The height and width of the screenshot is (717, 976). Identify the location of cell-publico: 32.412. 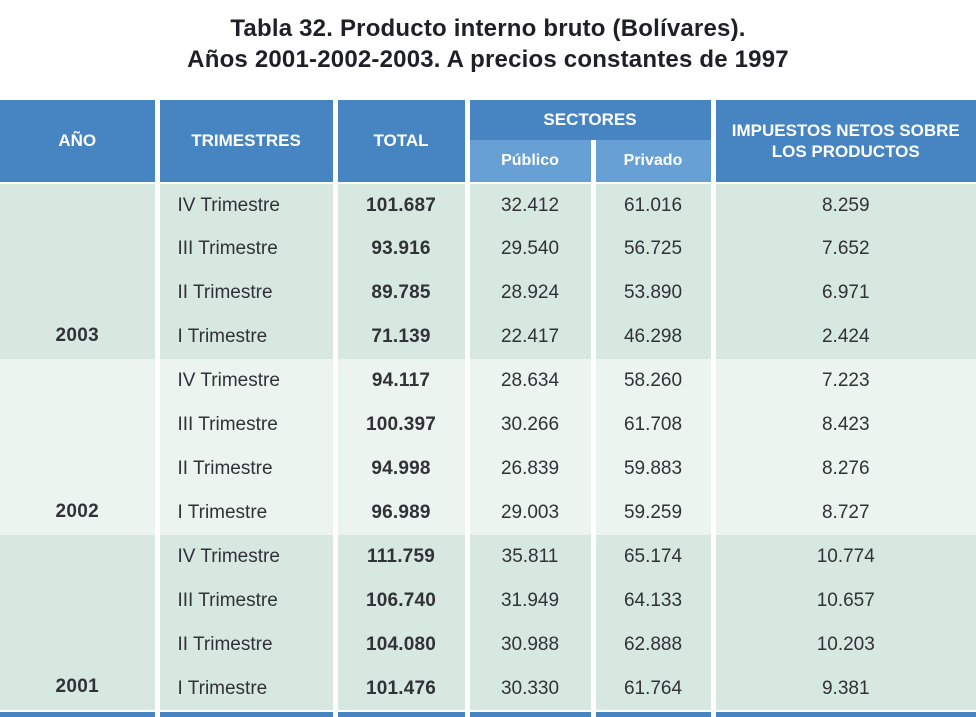
(528, 205).